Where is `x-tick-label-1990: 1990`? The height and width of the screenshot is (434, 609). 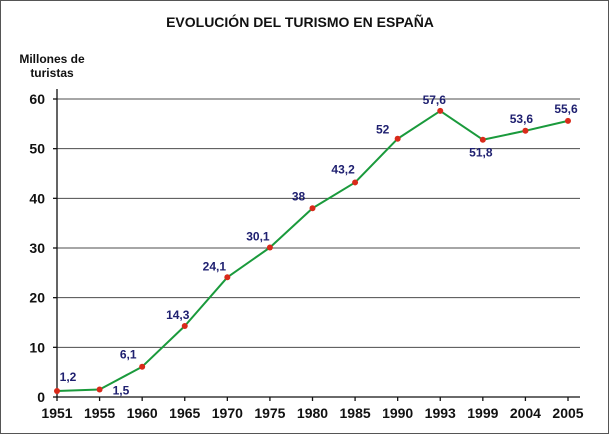 x-tick-label-1990: 1990 is located at coordinates (397, 413).